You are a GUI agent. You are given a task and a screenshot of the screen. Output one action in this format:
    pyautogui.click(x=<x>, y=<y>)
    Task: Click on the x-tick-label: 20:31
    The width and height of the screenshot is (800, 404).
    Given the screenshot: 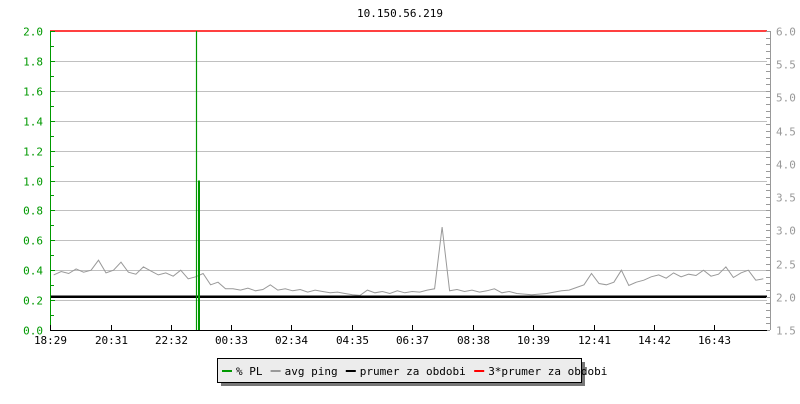 What is the action you would take?
    pyautogui.click(x=111, y=340)
    